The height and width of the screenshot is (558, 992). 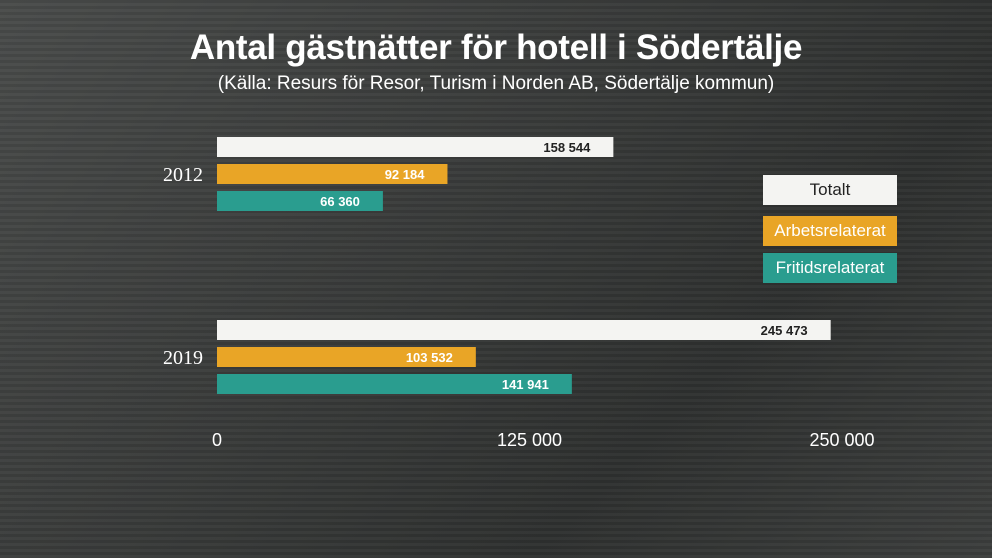 What do you see at coordinates (496, 47) in the screenshot?
I see `chart-title: Antal gästnätter för hotell i Södertälje` at bounding box center [496, 47].